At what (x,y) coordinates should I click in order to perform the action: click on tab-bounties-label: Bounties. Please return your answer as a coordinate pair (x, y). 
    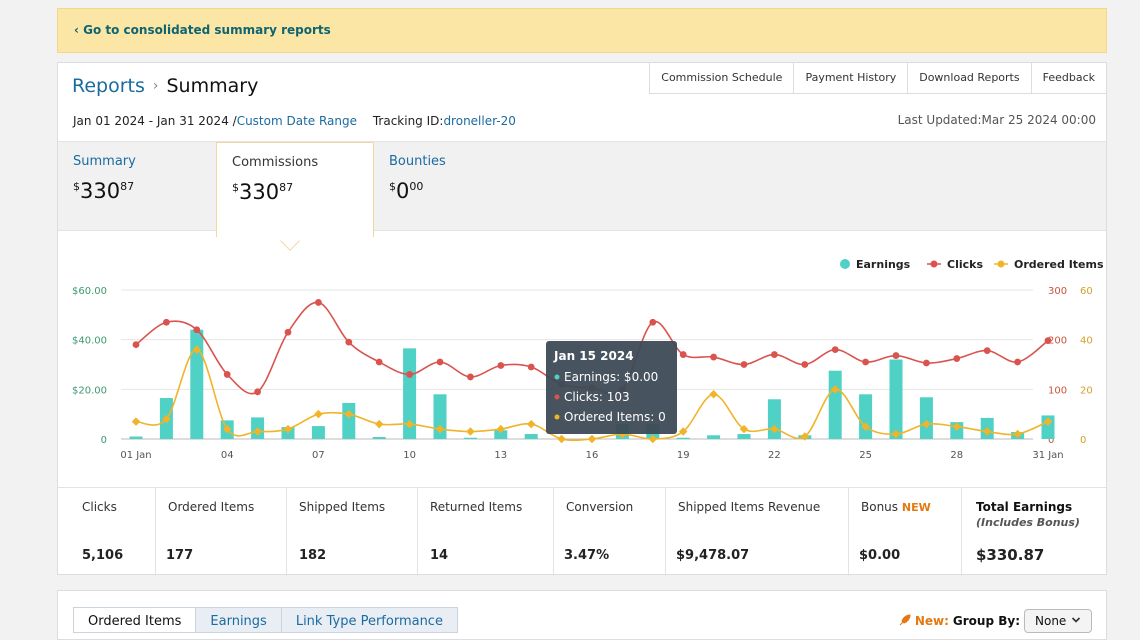
    Looking at the image, I should click on (417, 161).